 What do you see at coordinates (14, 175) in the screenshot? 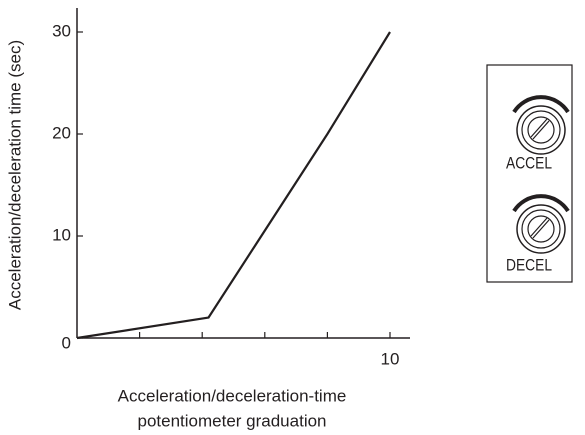
I see `y-axis-label: Acceleration/deceleration time (sec)` at bounding box center [14, 175].